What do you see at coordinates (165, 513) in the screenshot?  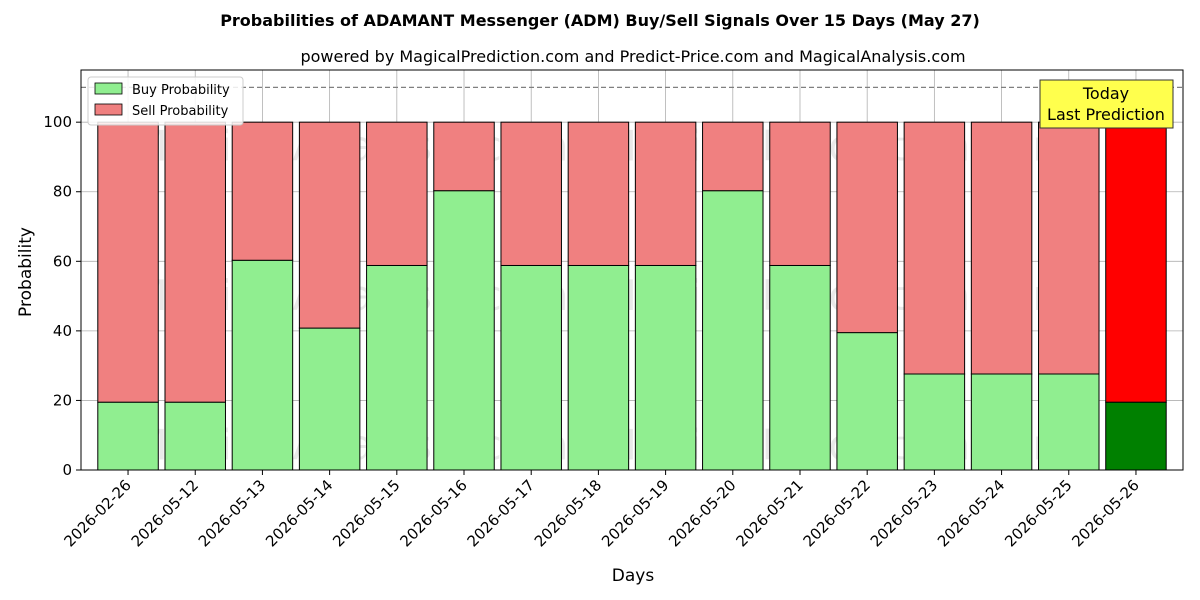 I see `x-tick-label: 2026-05-12` at bounding box center [165, 513].